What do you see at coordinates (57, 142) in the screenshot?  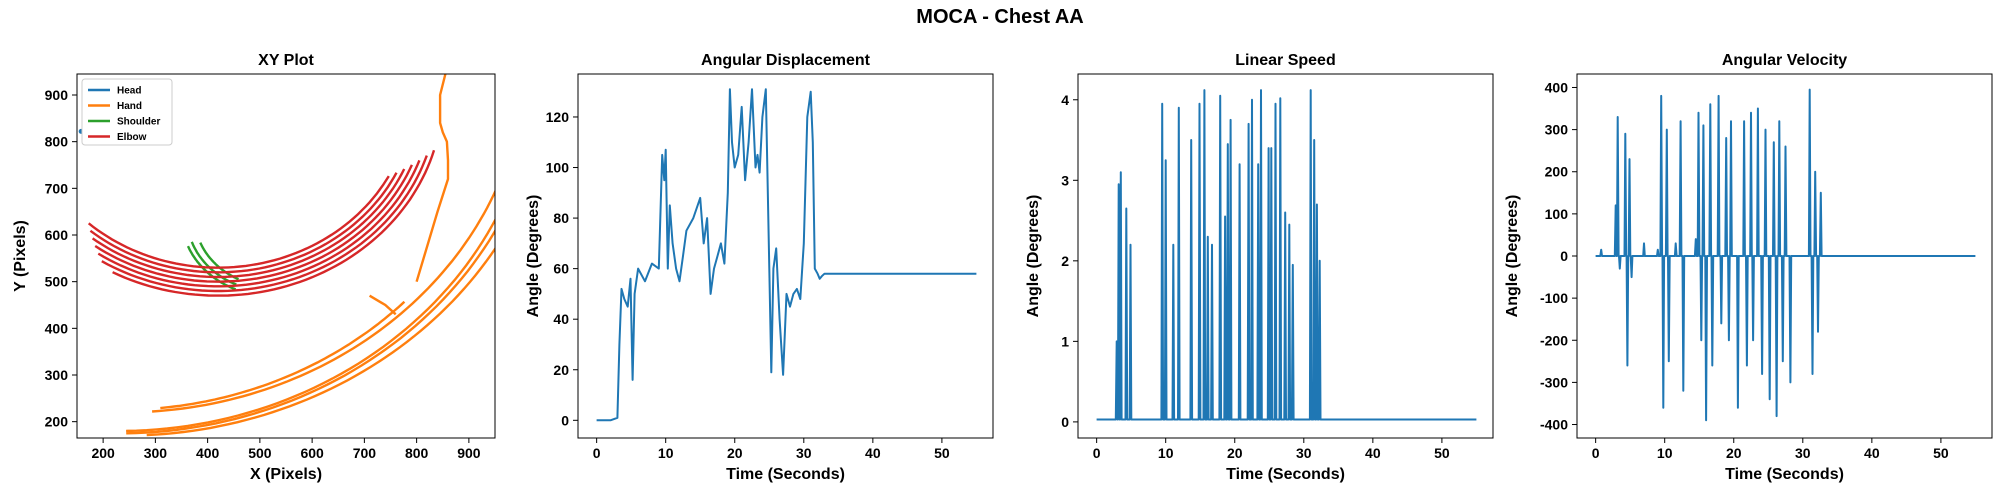 I see `y-tick-label: 800` at bounding box center [57, 142].